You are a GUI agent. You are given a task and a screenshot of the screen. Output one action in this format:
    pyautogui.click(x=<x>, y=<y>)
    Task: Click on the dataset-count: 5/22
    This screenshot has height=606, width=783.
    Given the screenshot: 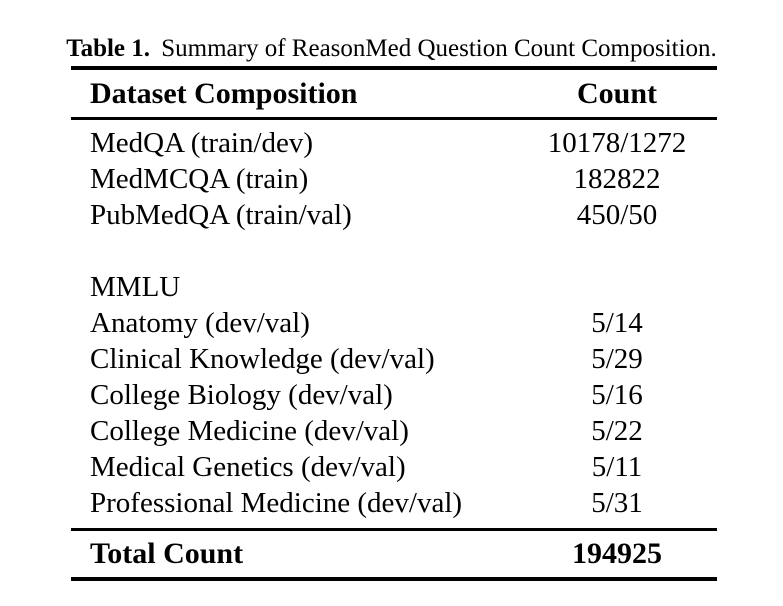 What is the action you would take?
    pyautogui.click(x=617, y=431)
    